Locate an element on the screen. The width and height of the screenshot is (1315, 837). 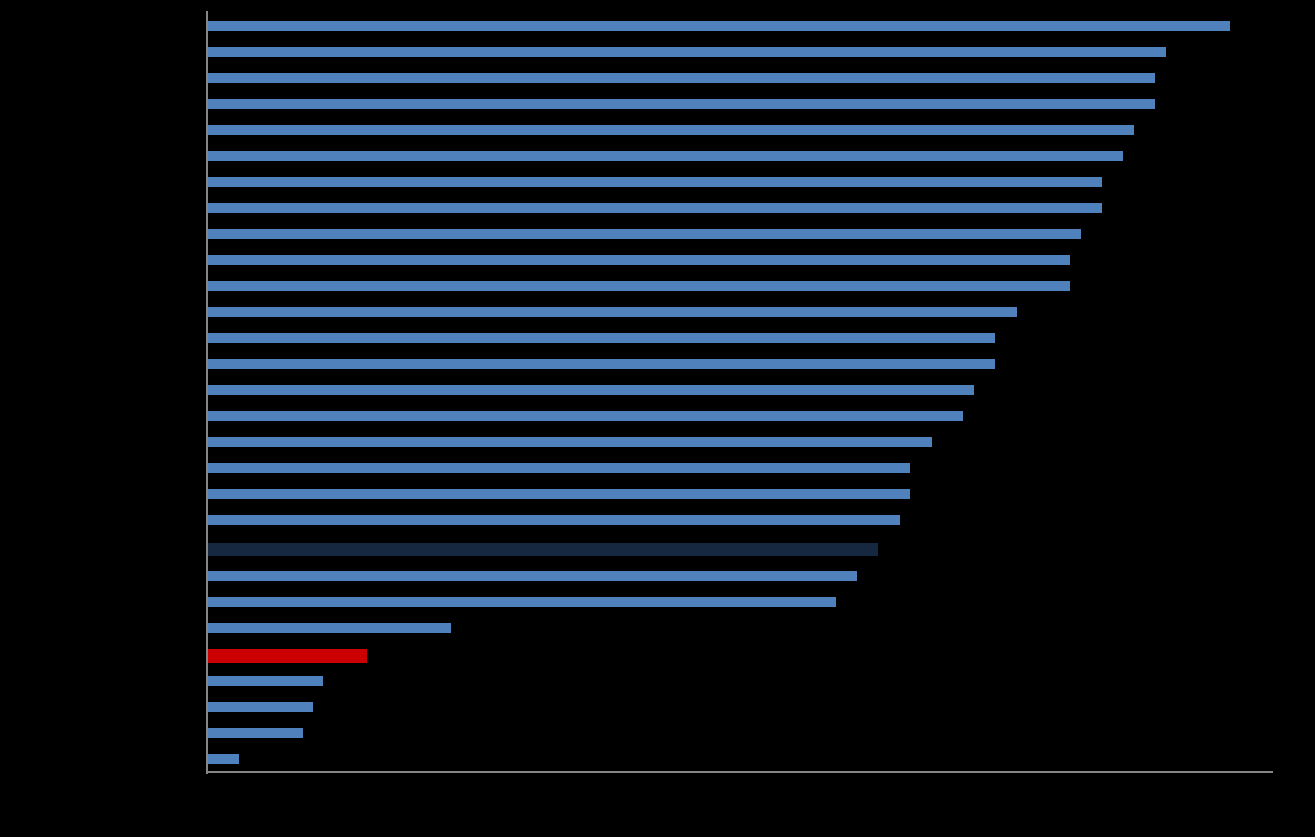
y-axis-line is located at coordinates (207, 392).